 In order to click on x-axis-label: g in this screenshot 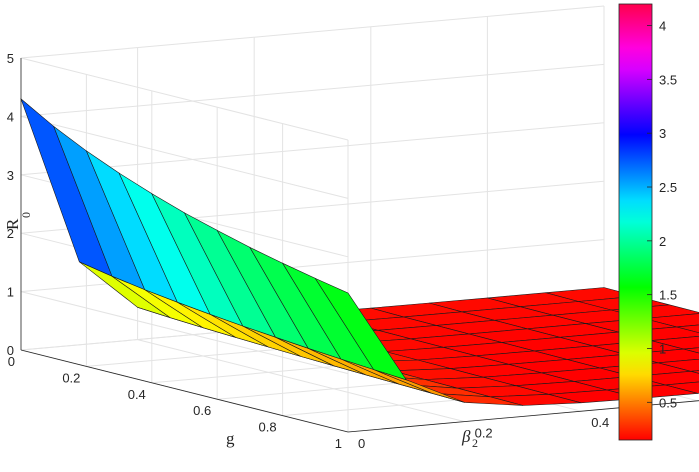, I will do `click(230, 438)`.